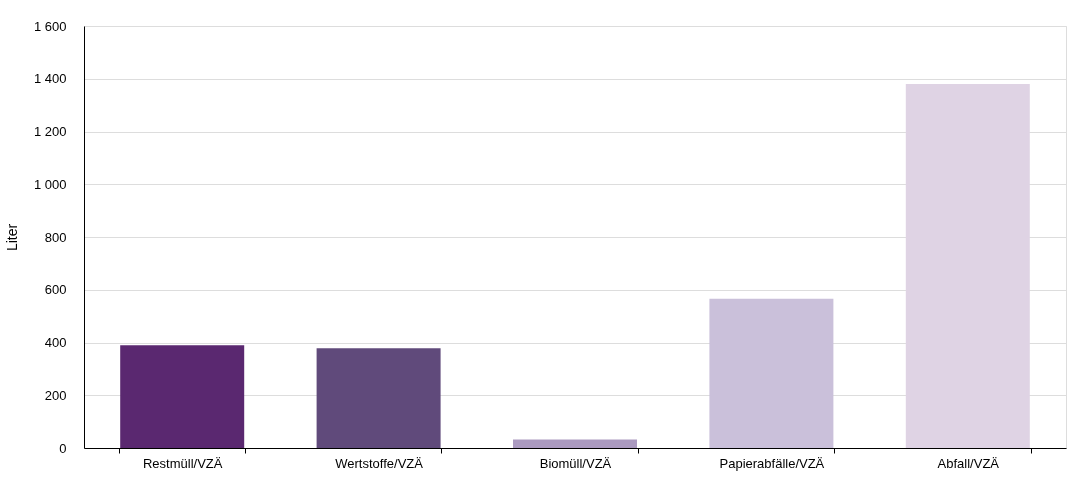  Describe the element at coordinates (55, 342) in the screenshot. I see `y-tick-label: 400` at that location.